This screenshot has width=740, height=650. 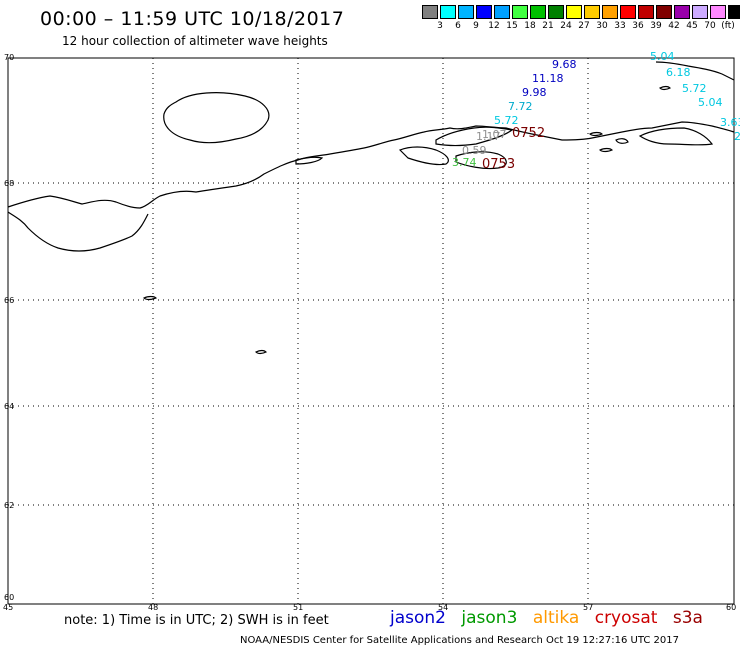 What do you see at coordinates (556, 618) in the screenshot?
I see `sat-altika: altika` at bounding box center [556, 618].